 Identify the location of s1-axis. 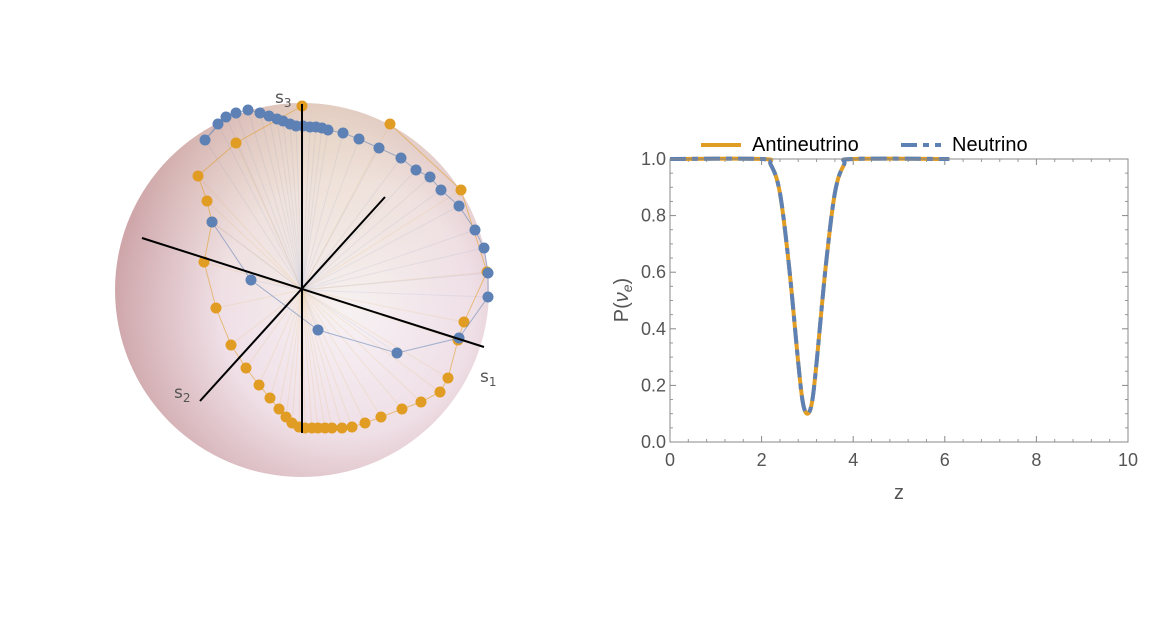
(313, 292).